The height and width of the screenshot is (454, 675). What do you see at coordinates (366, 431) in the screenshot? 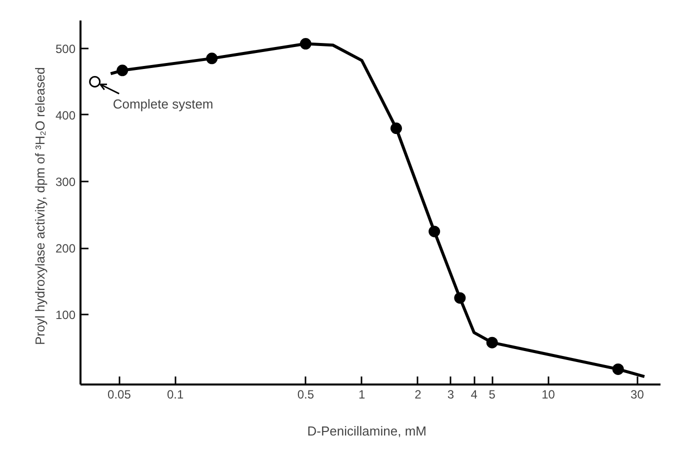
I see `x-axis-title: D-Penicillamine, mM` at bounding box center [366, 431].